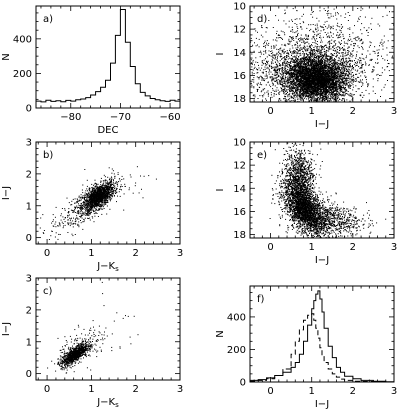  Describe the element at coordinates (29, 206) in the screenshot. I see `y-tick-label: 1` at that location.